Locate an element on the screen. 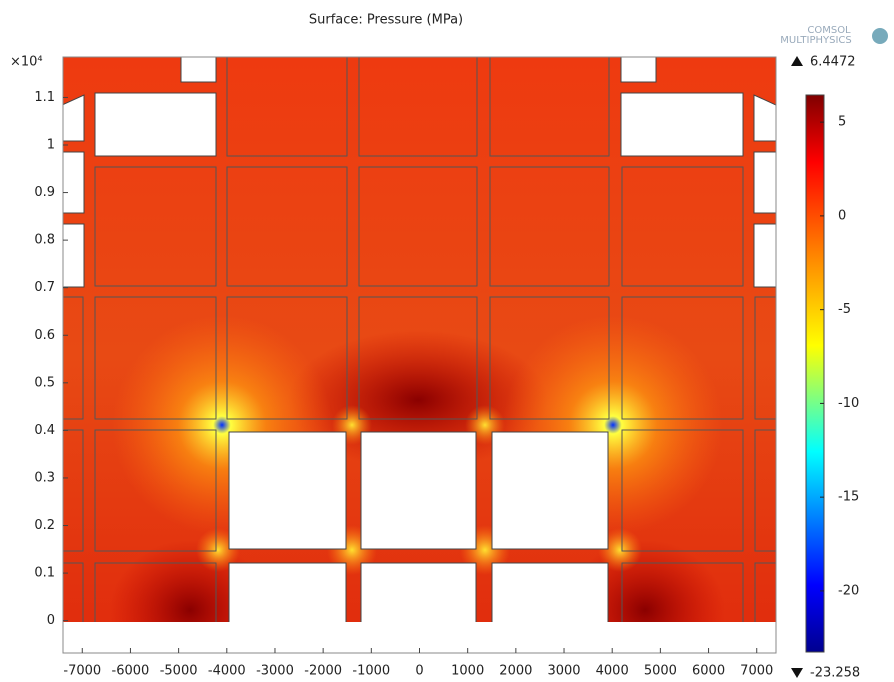  x-tick-label: -7000 is located at coordinates (82, 671).